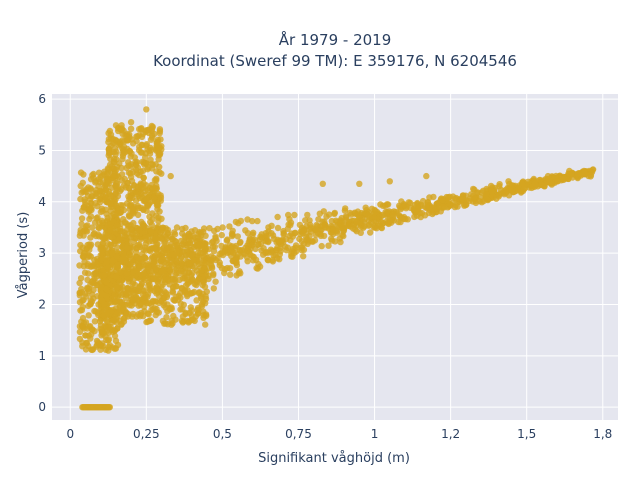 Image resolution: width=640 pixels, height=484 pixels. Describe the element at coordinates (42, 356) in the screenshot. I see `y-tick-label: 1` at that location.